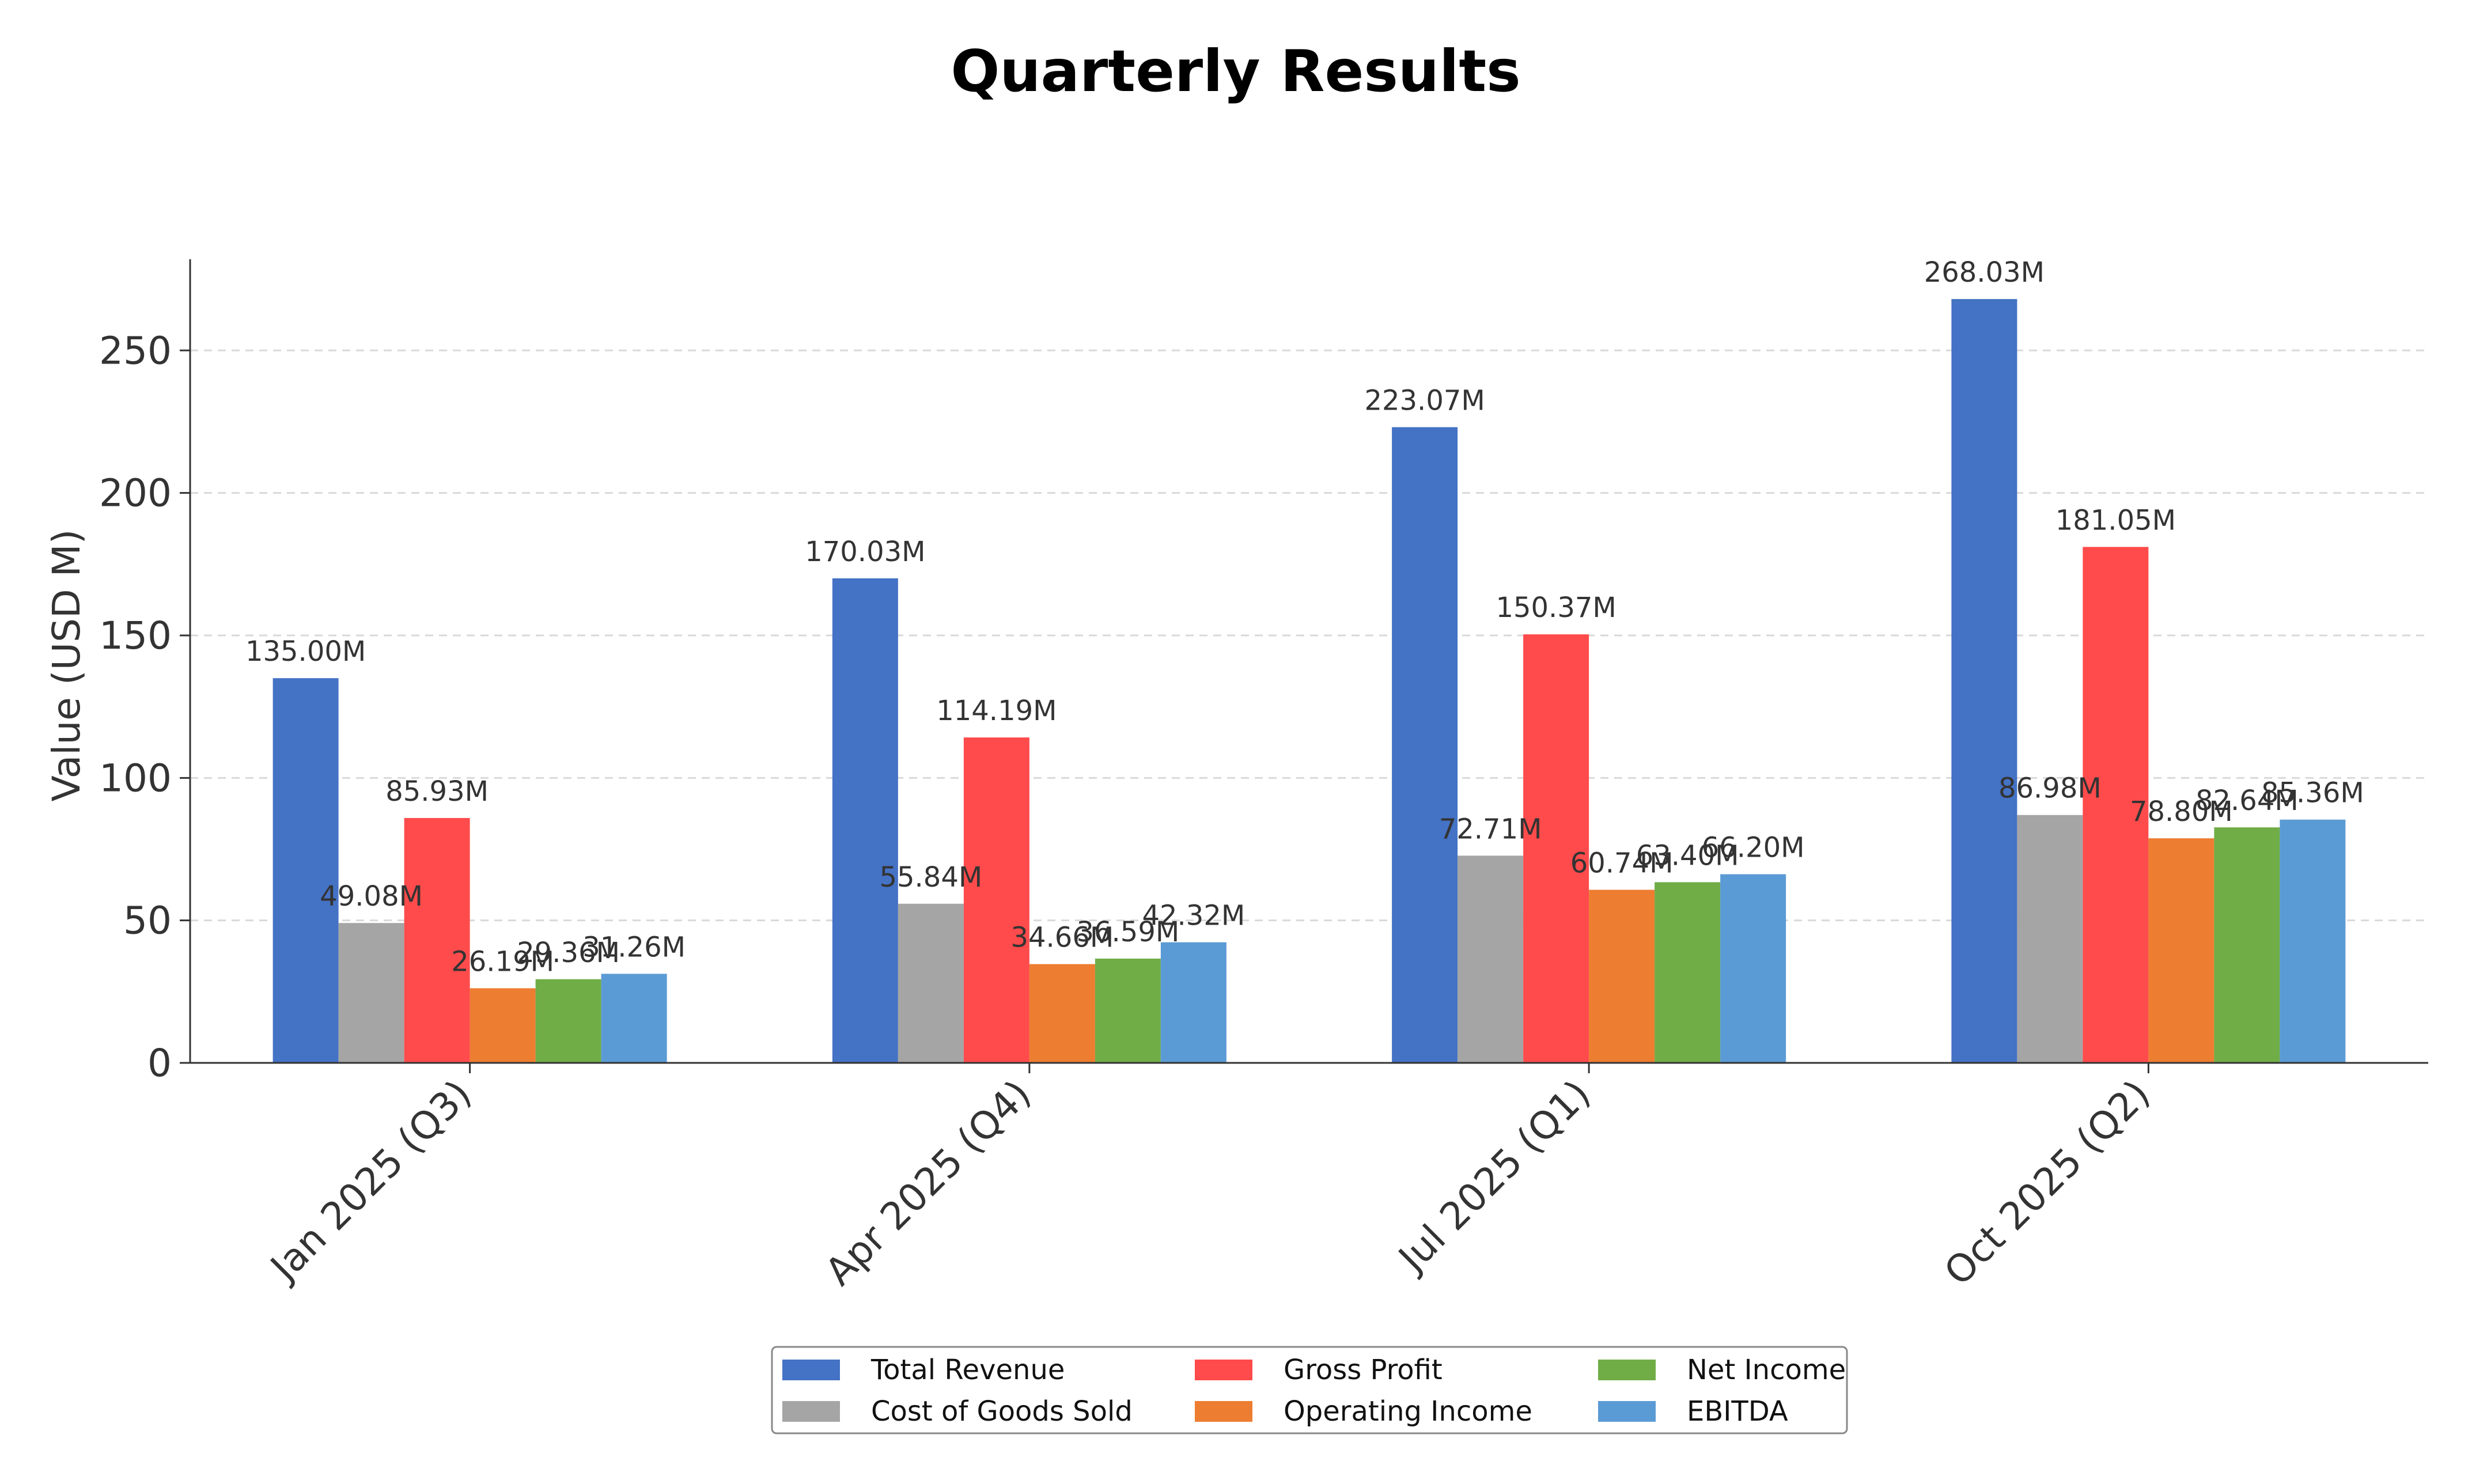  Describe the element at coordinates (1193, 916) in the screenshot. I see `bar-value-label: 42.32M` at that location.